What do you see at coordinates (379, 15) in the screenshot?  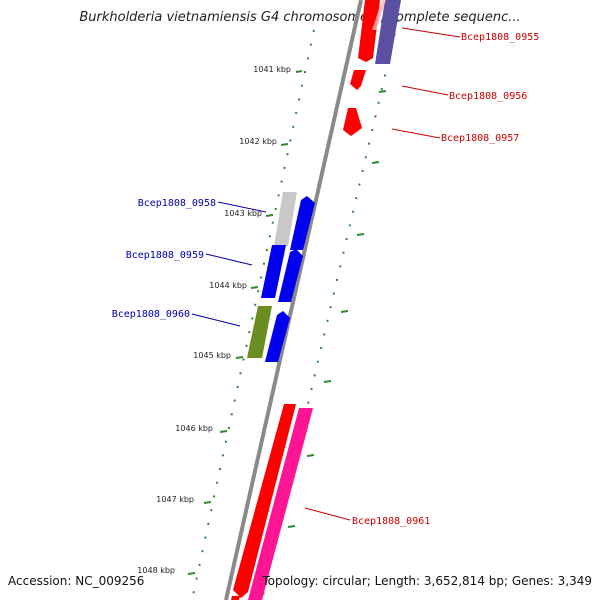 I see `gene-feature-0955c` at bounding box center [379, 15].